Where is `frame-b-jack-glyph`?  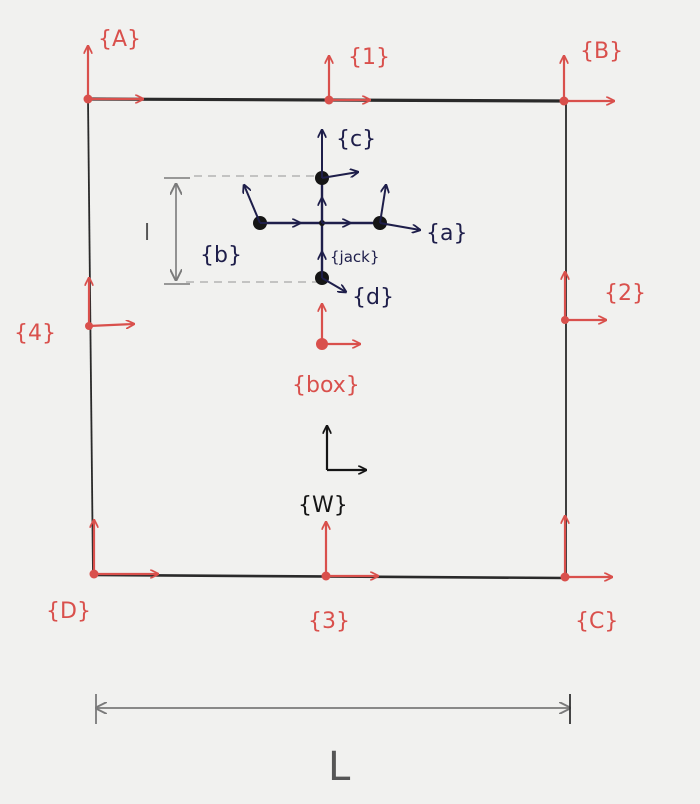 frame-b-jack-glyph is located at coordinates (272, 204).